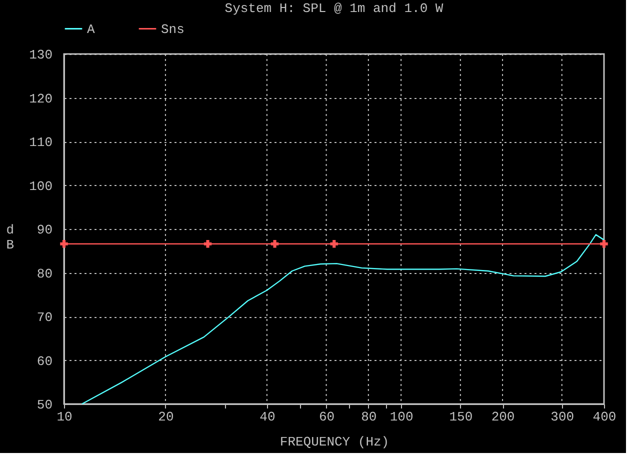 This screenshot has height=476, width=638. I want to click on y-tick-label: 100, so click(40, 186).